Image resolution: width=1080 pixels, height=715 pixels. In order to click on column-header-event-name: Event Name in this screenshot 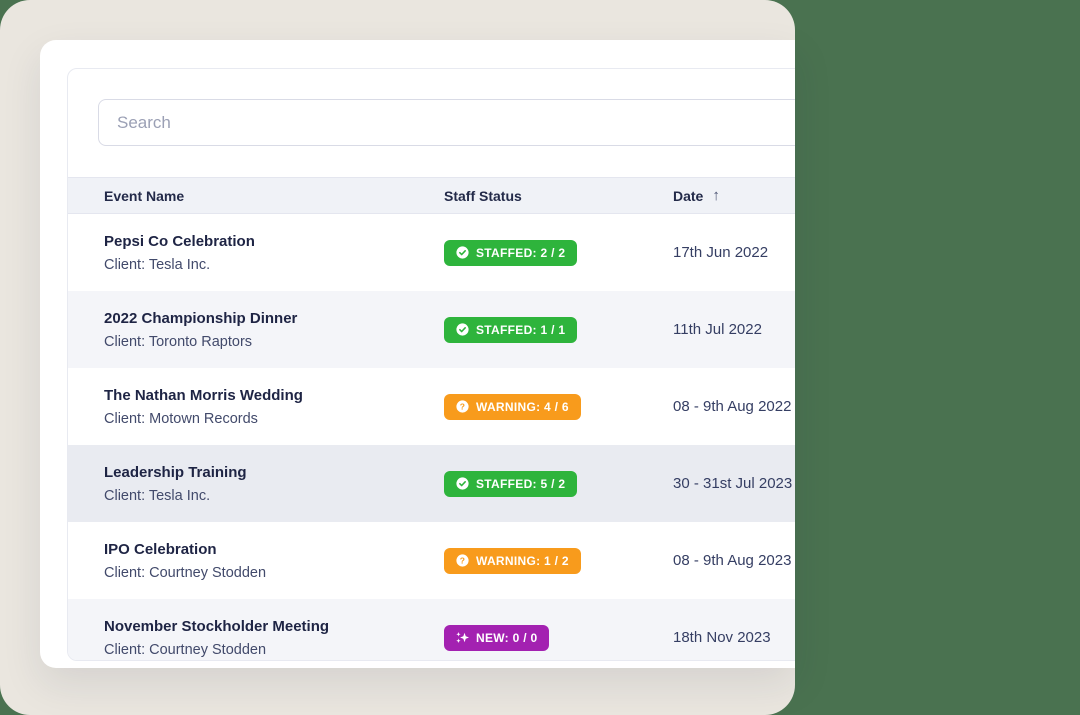, I will do `click(274, 196)`.